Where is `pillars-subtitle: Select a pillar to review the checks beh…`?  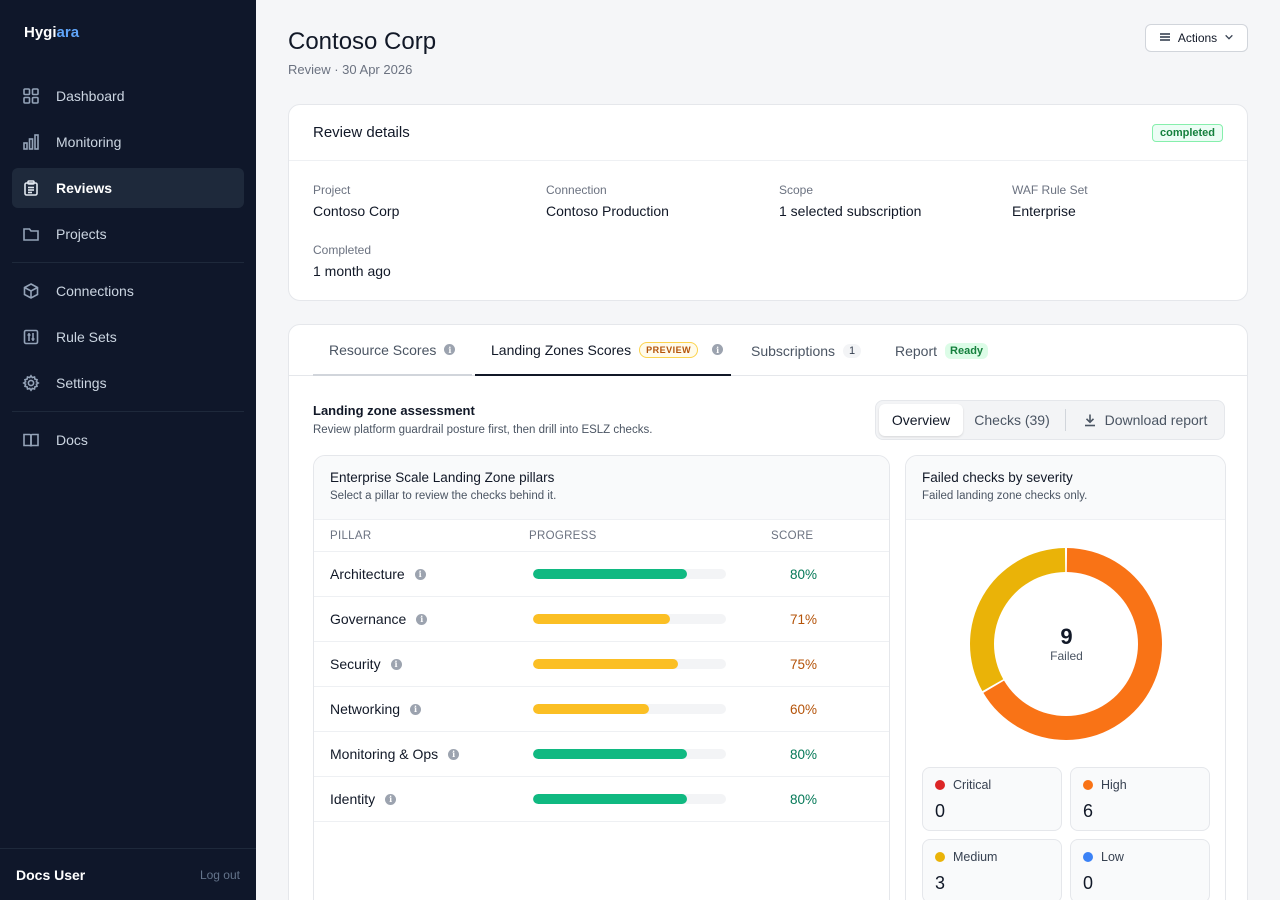 pillars-subtitle: Select a pillar to review the checks beh… is located at coordinates (443, 496).